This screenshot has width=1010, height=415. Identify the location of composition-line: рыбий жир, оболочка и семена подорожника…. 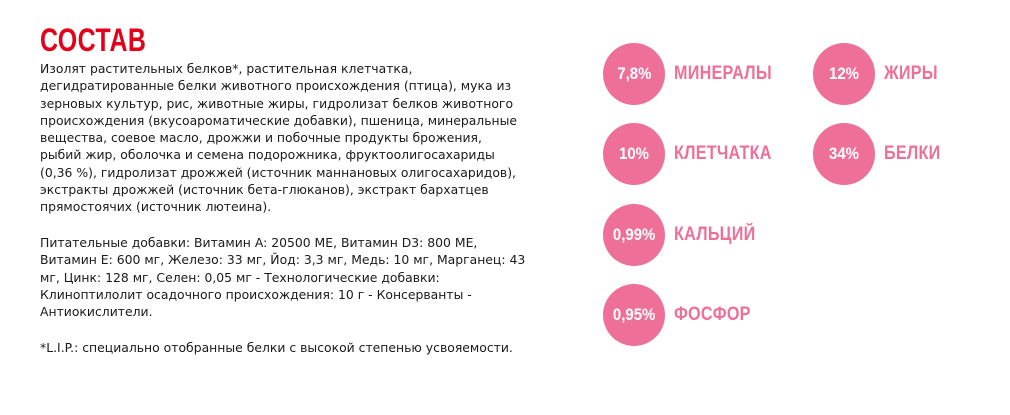
(267, 155).